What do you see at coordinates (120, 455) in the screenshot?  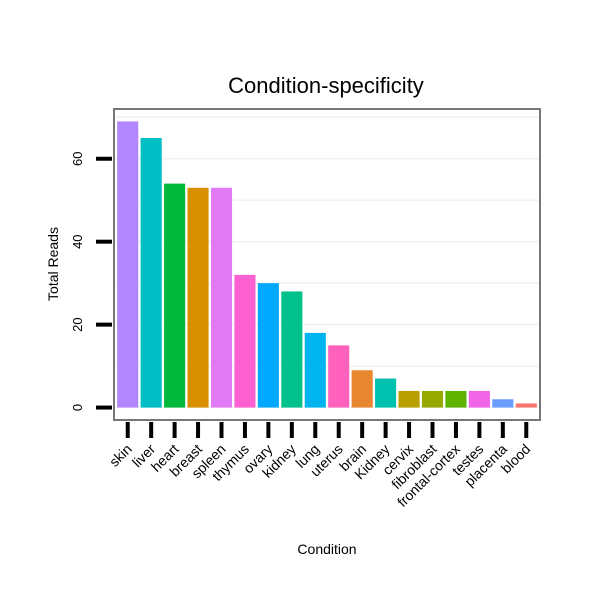 I see `x-tick-label-skin: skin` at bounding box center [120, 455].